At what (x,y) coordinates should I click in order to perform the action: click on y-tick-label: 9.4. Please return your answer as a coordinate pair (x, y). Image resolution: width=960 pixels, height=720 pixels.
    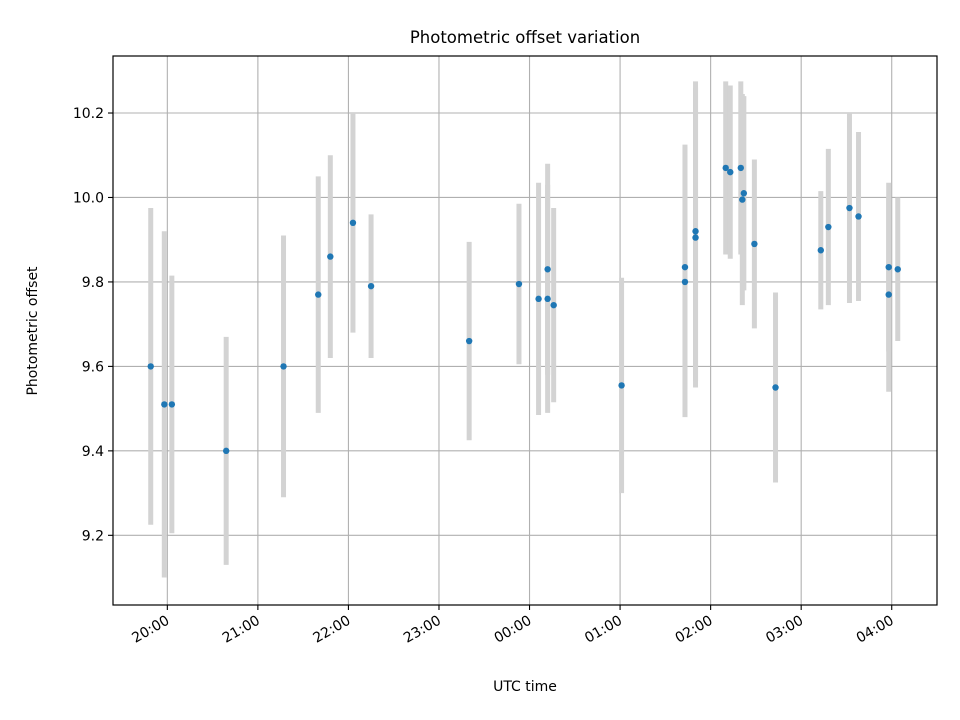
    Looking at the image, I should click on (93, 452).